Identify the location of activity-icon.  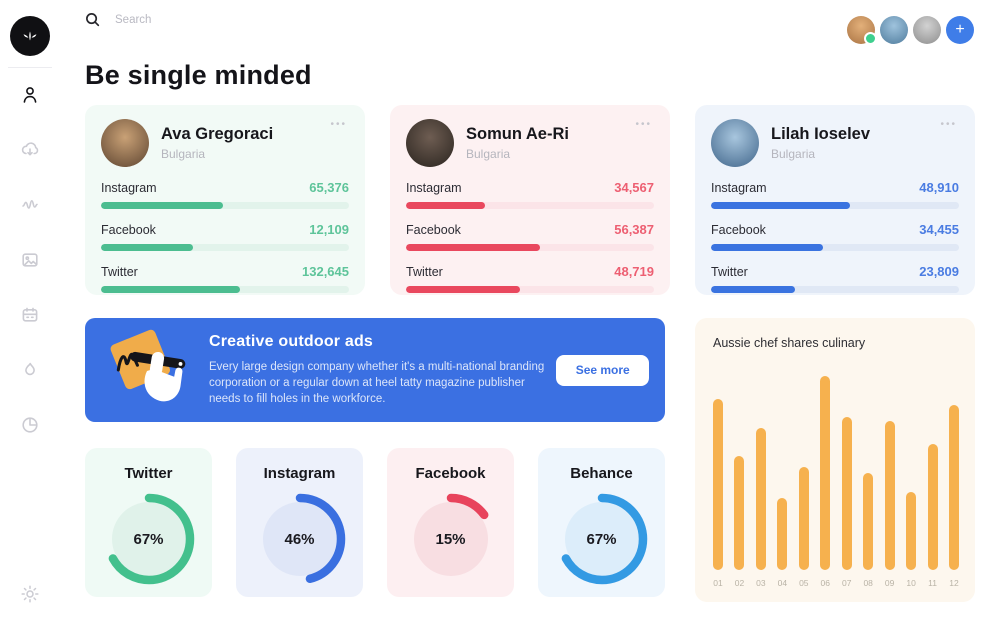
(30, 204).